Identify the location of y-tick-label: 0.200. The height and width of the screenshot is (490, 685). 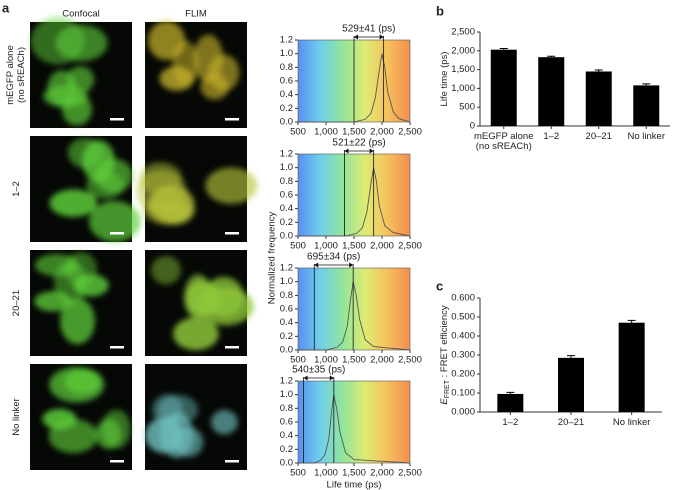
(463, 374).